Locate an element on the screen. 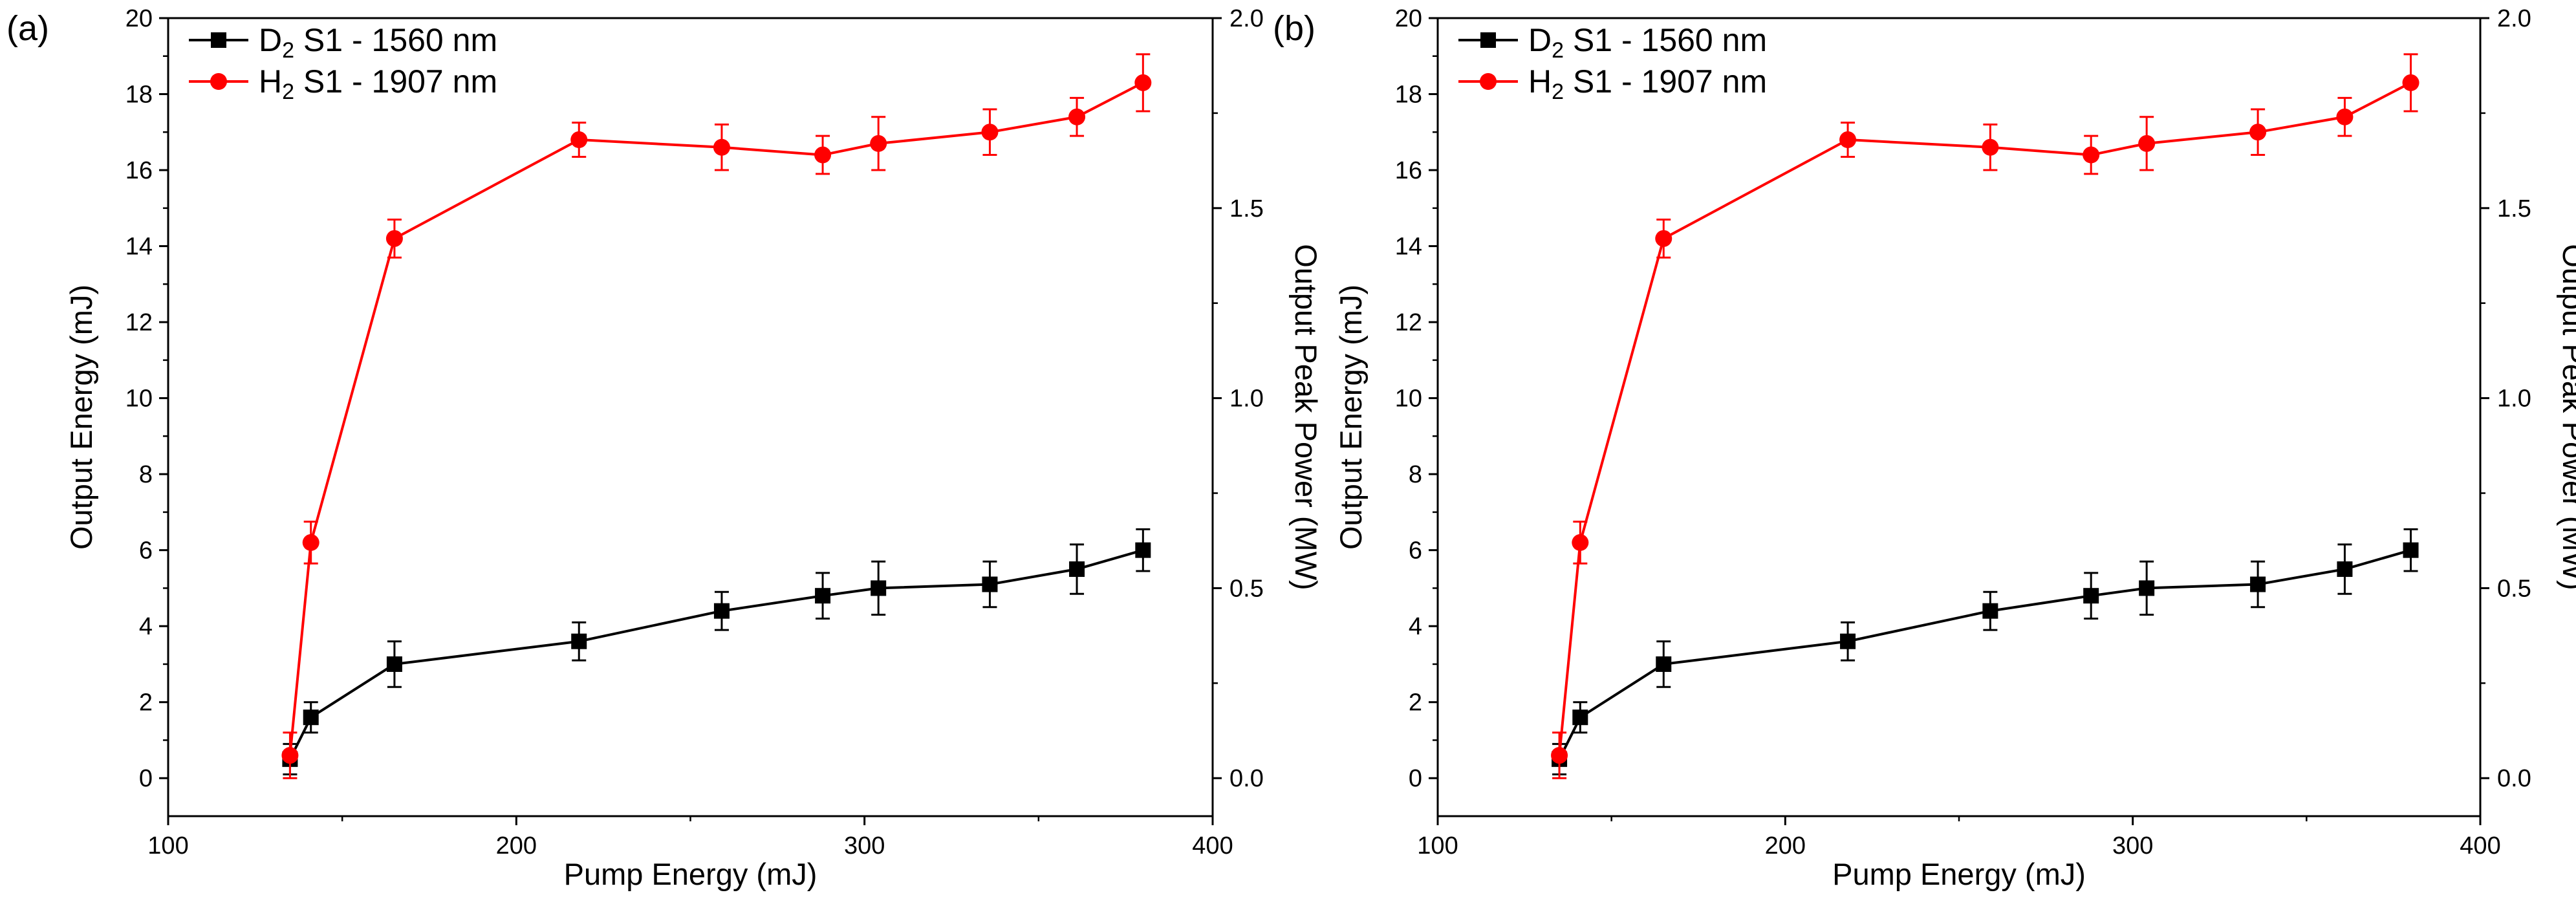 The width and height of the screenshot is (2576, 897). legend-label-rest: S1 - 1560 nm is located at coordinates (395, 40).